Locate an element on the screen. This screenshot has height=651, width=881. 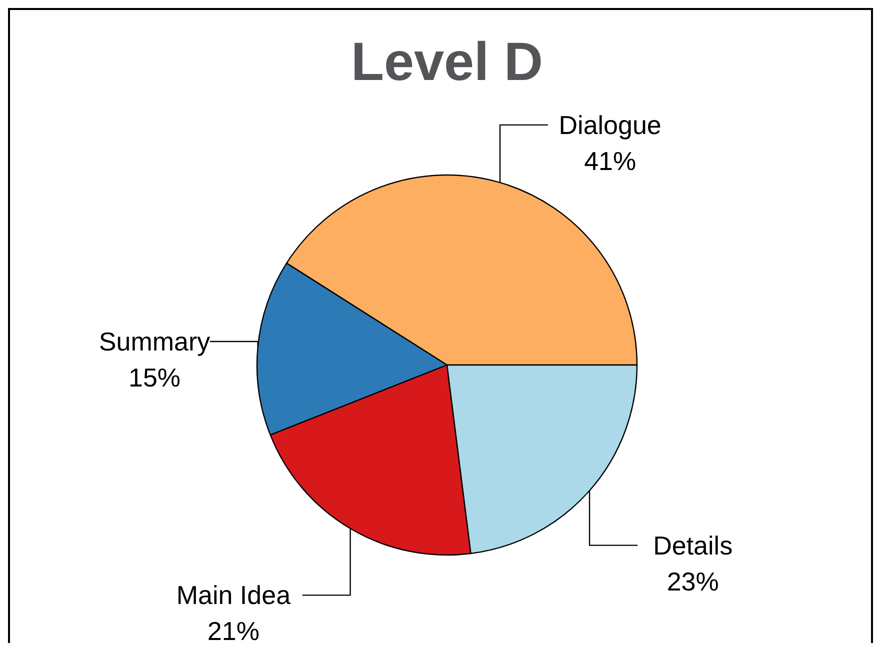
data-label: 41% is located at coordinates (610, 161).